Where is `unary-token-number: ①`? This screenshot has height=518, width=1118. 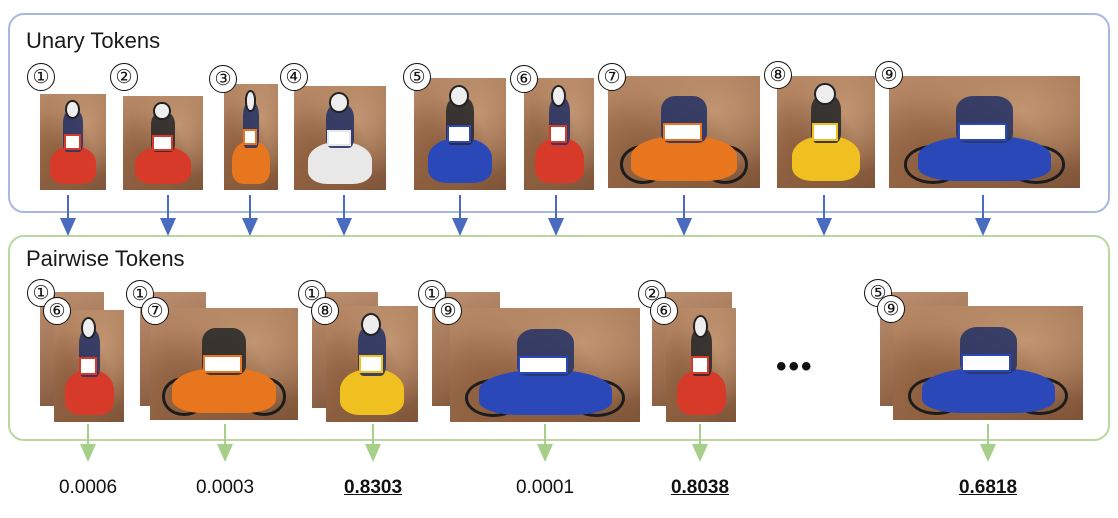 unary-token-number: ① is located at coordinates (41, 77).